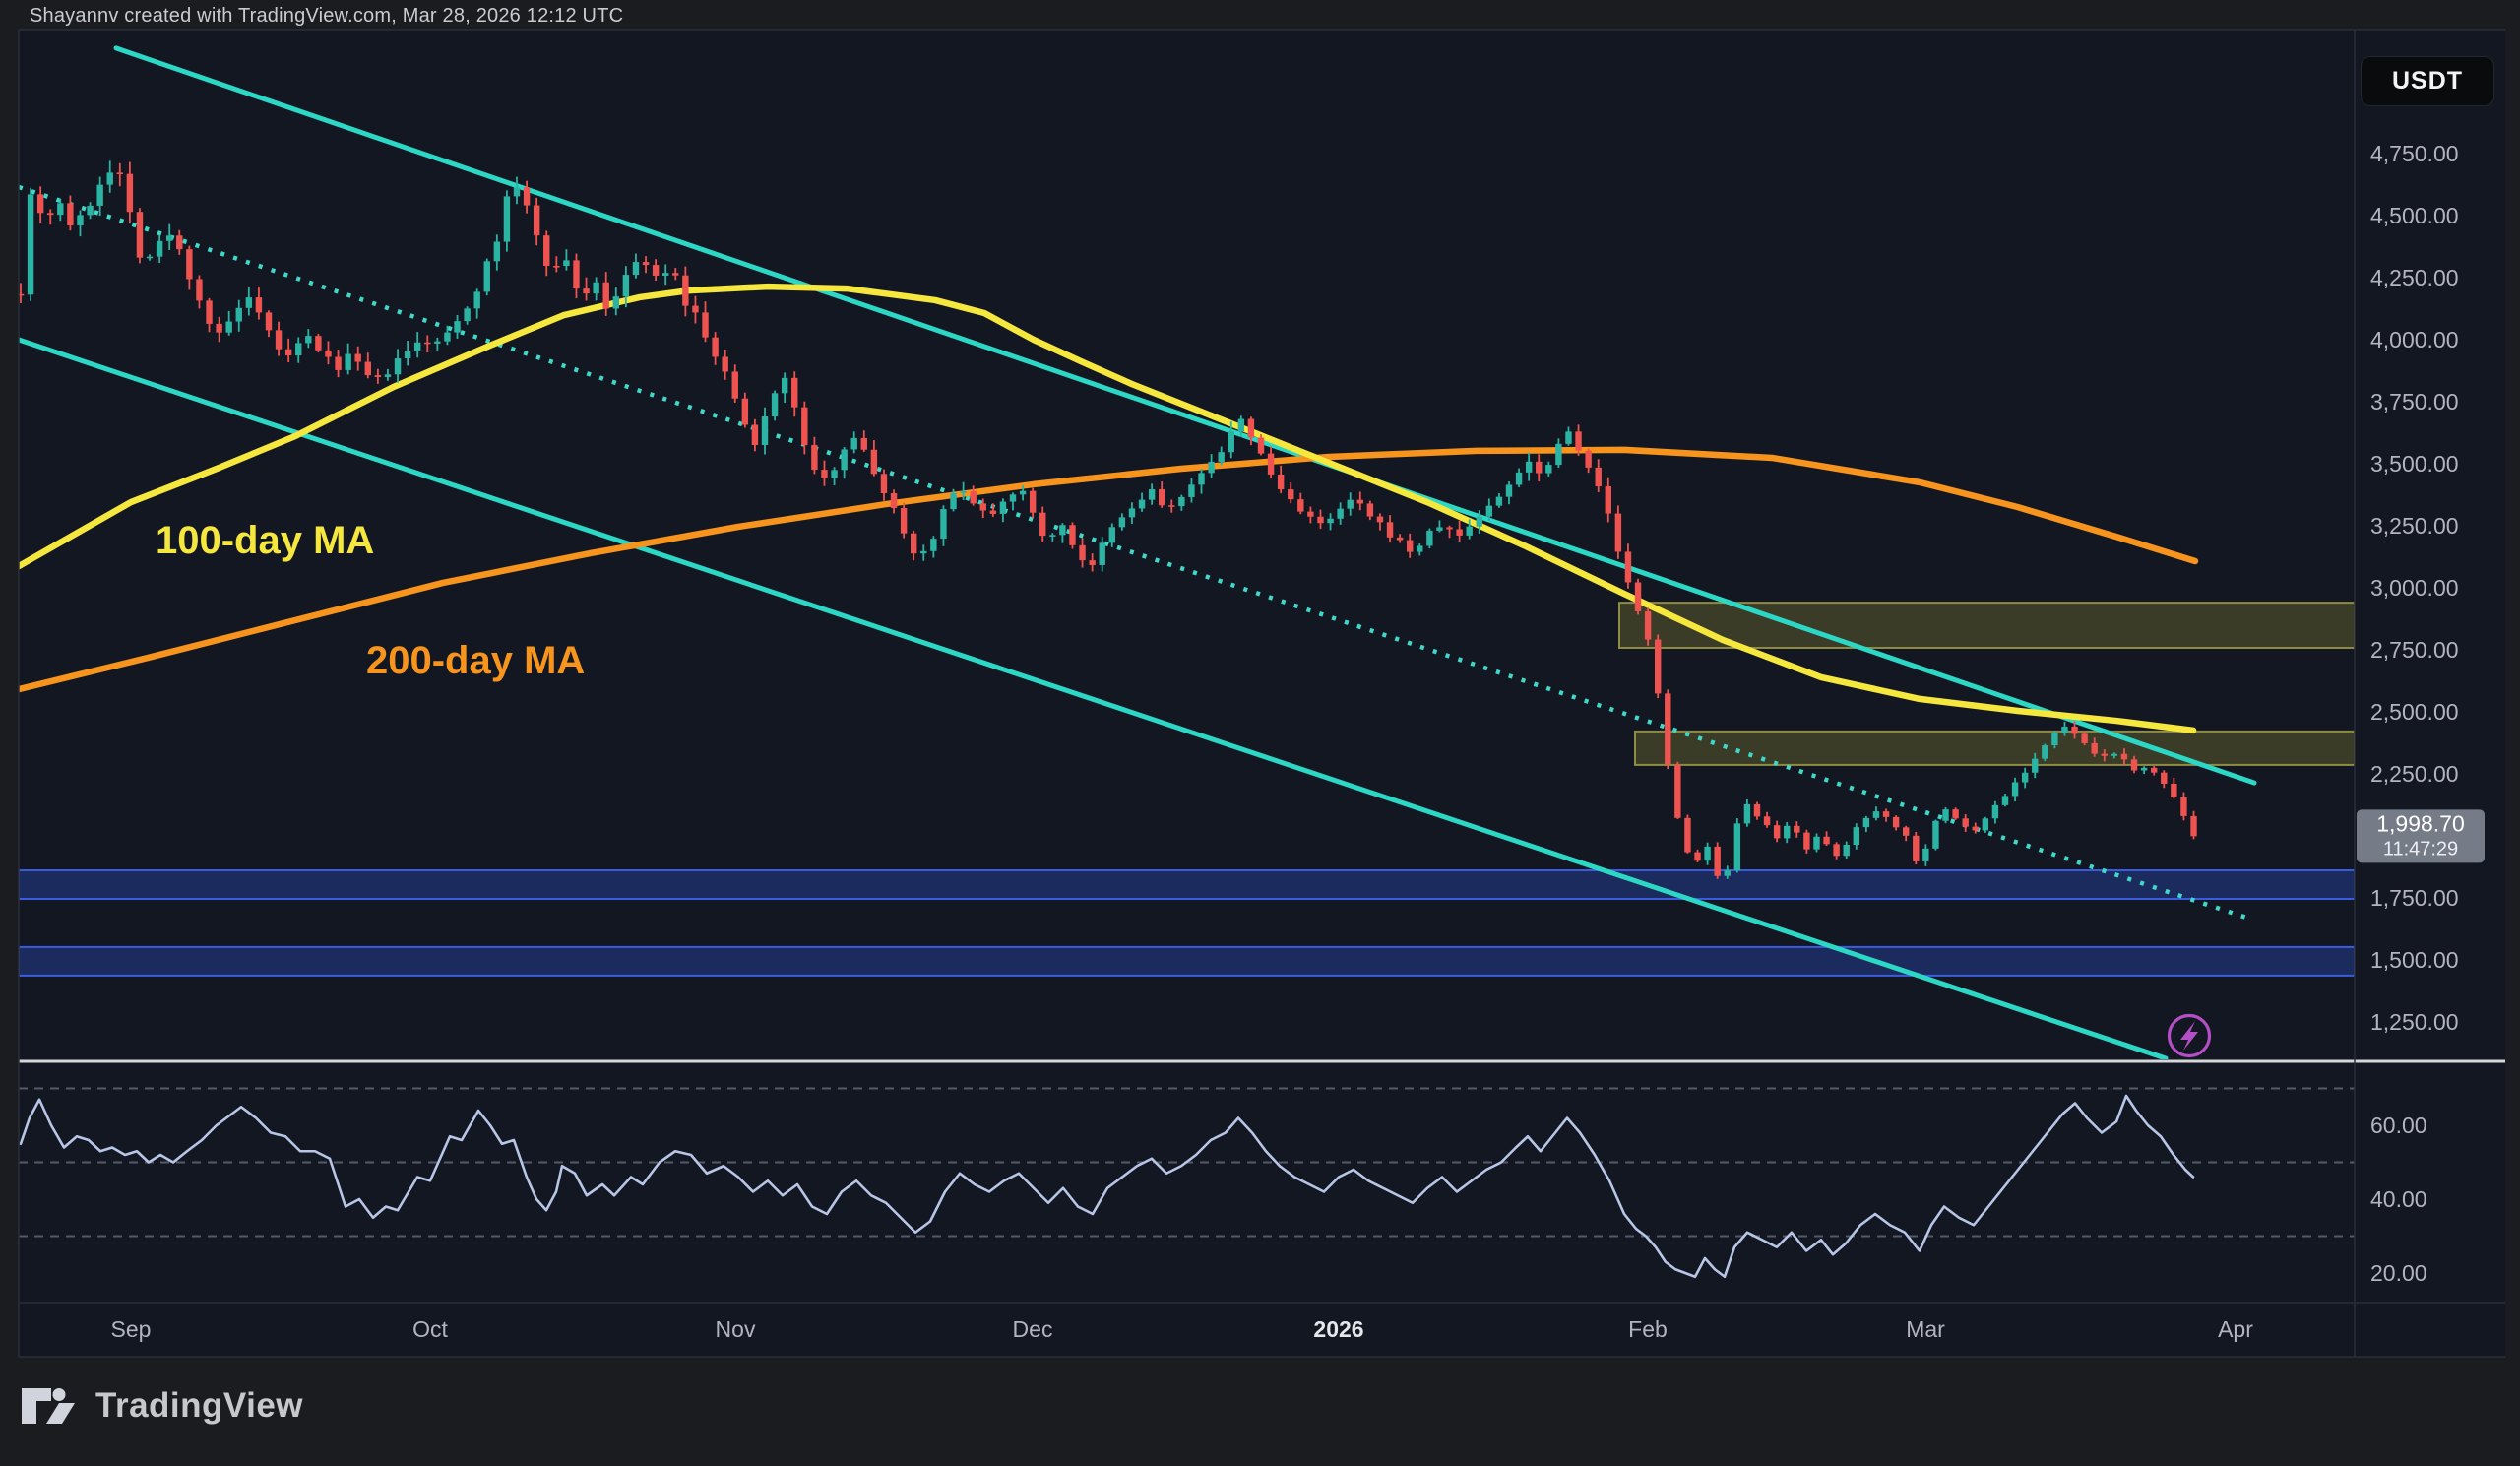  What do you see at coordinates (2414, 960) in the screenshot?
I see `price-tick-label: 1,500.00` at bounding box center [2414, 960].